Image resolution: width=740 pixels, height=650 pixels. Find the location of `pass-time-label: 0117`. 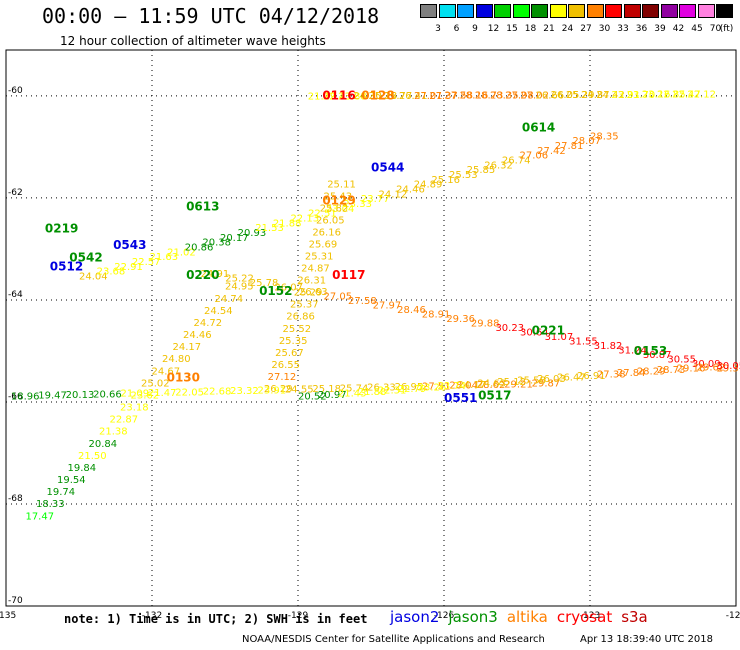

pass-time-label: 0117 is located at coordinates (348, 275).